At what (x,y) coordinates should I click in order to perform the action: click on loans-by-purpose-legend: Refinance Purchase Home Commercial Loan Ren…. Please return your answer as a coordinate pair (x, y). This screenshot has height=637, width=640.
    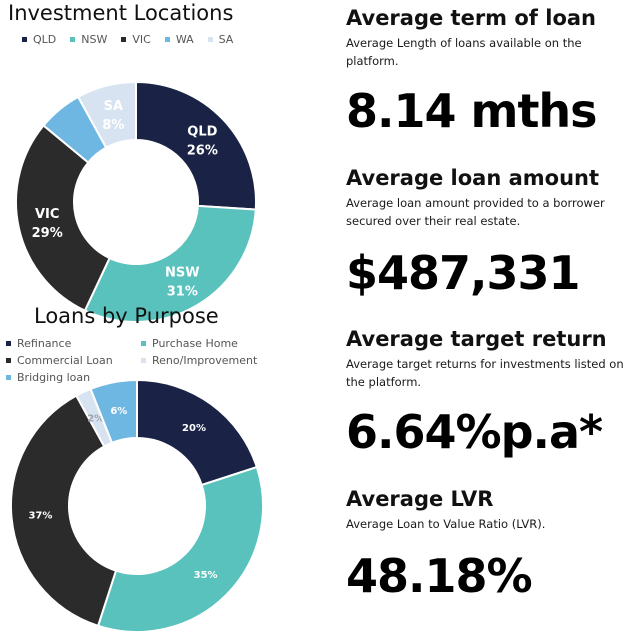
    Looking at the image, I should click on (141, 360).